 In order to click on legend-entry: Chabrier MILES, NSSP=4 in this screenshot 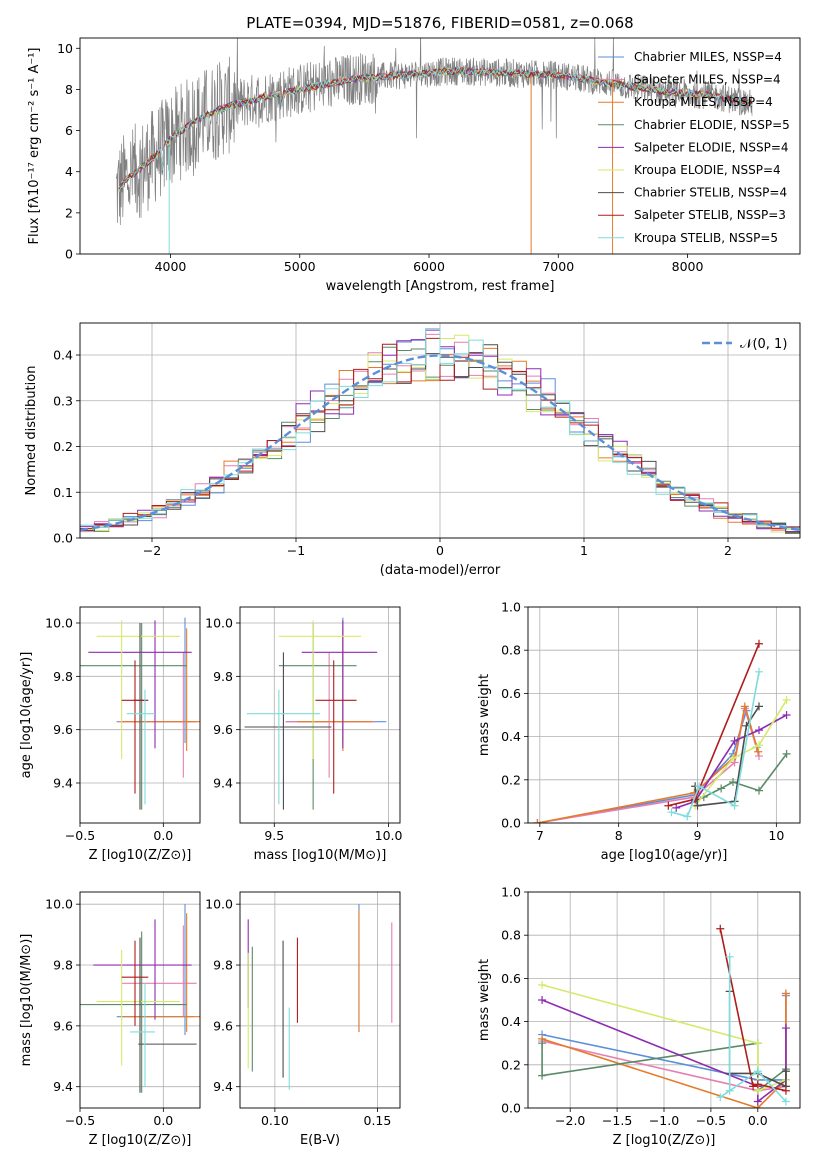, I will do `click(708, 57)`.